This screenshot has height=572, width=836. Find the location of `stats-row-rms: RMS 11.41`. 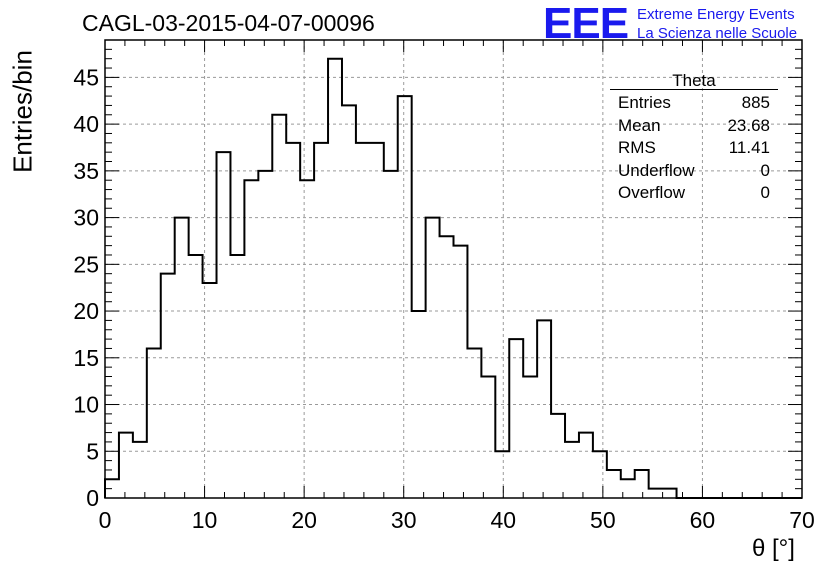

stats-row-rms: RMS 11.41 is located at coordinates (694, 148).